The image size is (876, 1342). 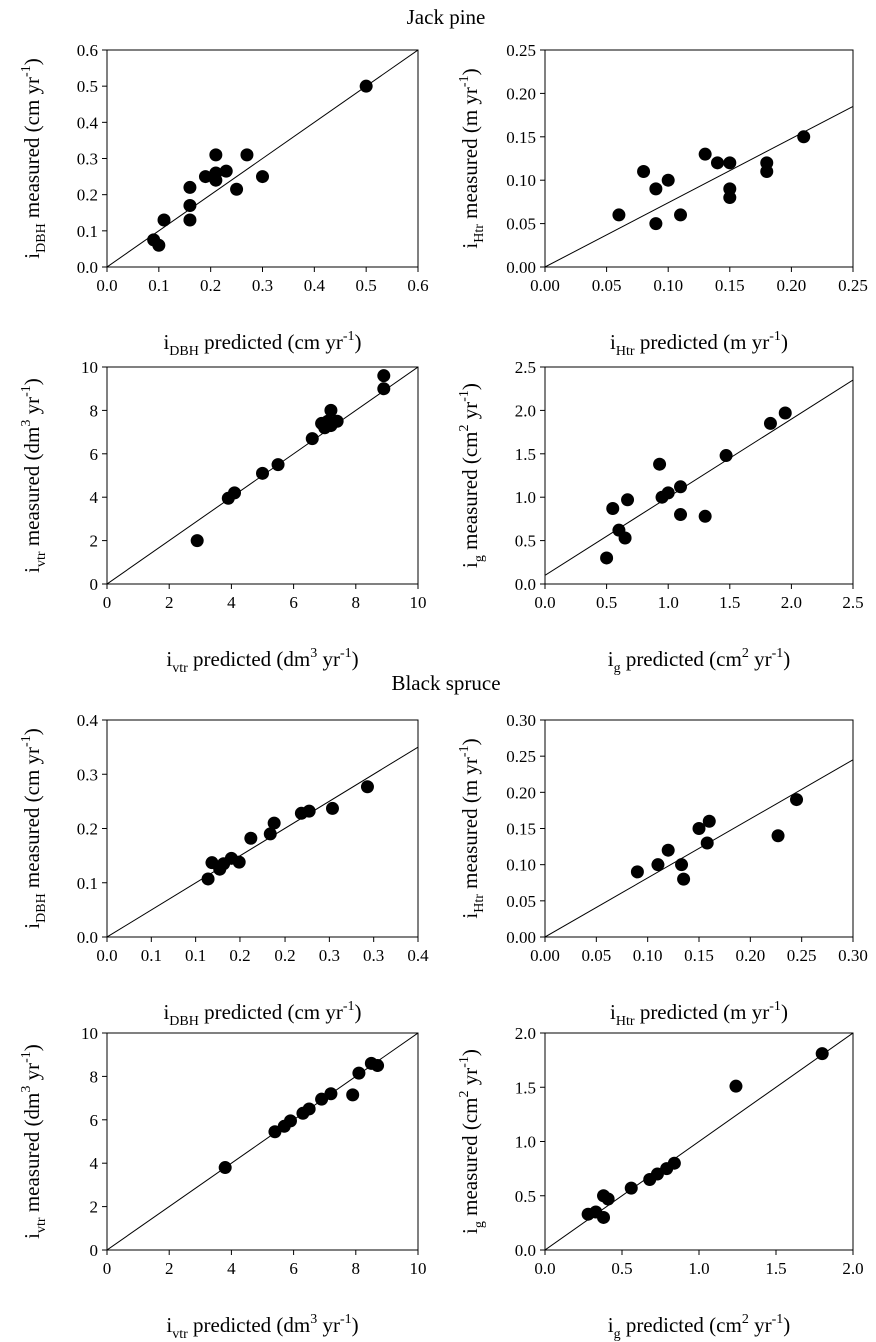 What do you see at coordinates (88, 720) in the screenshot?
I see `y-tick-label: 0.4` at bounding box center [88, 720].